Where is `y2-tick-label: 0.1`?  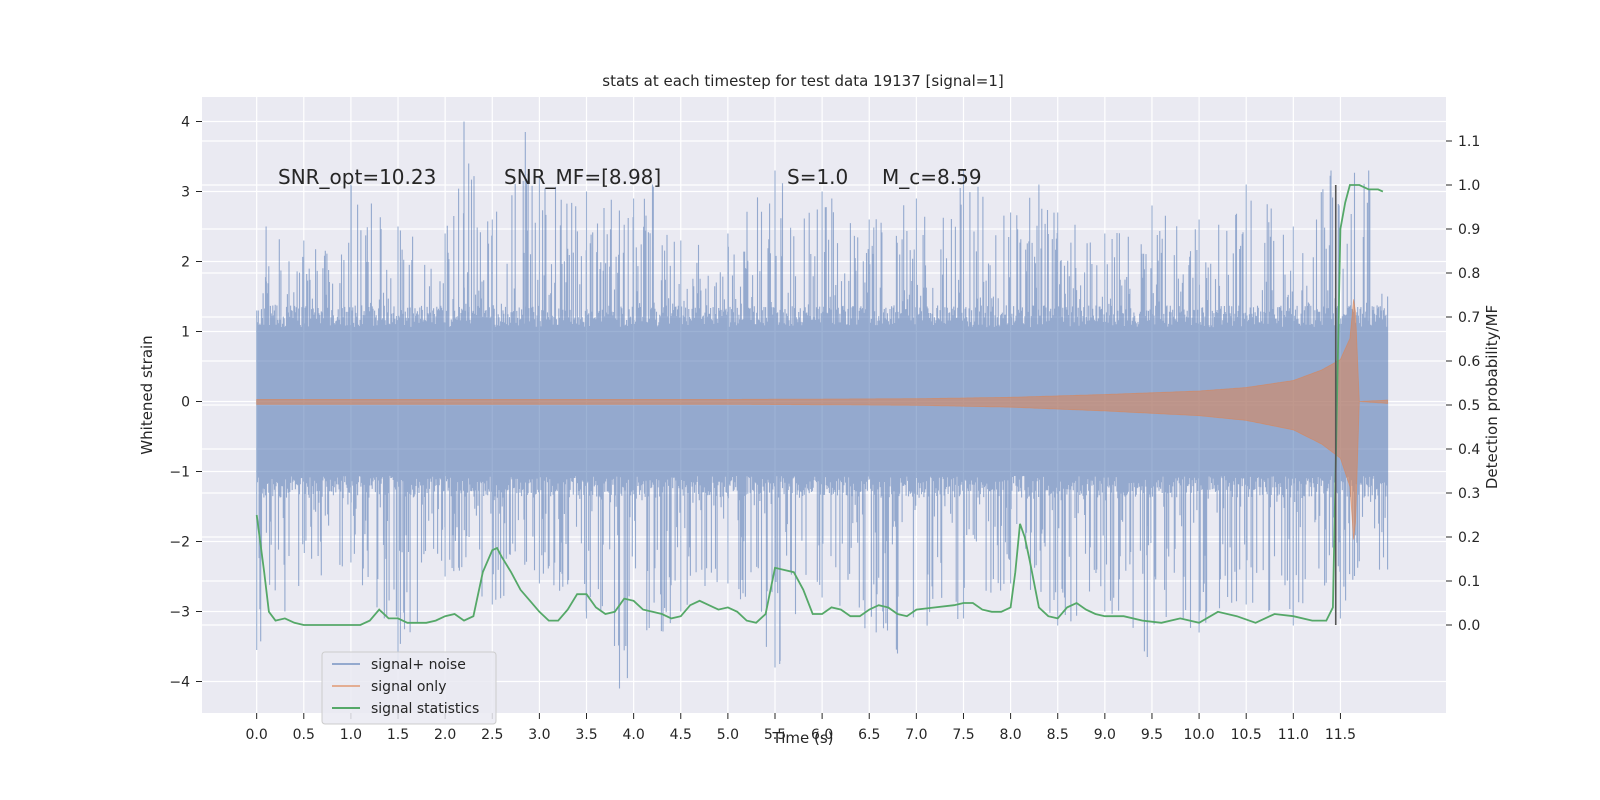
y2-tick-label: 0.1 is located at coordinates (1469, 582).